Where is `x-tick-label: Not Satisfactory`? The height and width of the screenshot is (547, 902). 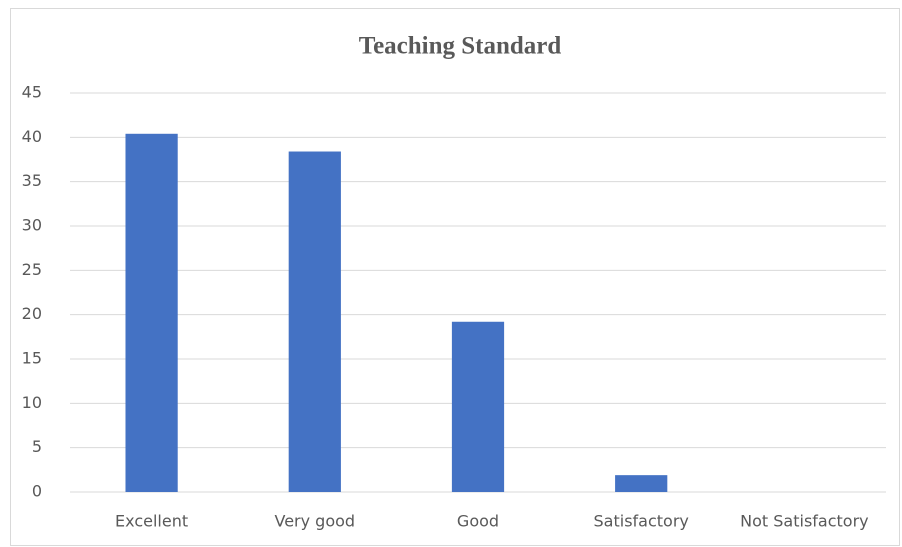
x-tick-label: Not Satisfactory is located at coordinates (804, 521).